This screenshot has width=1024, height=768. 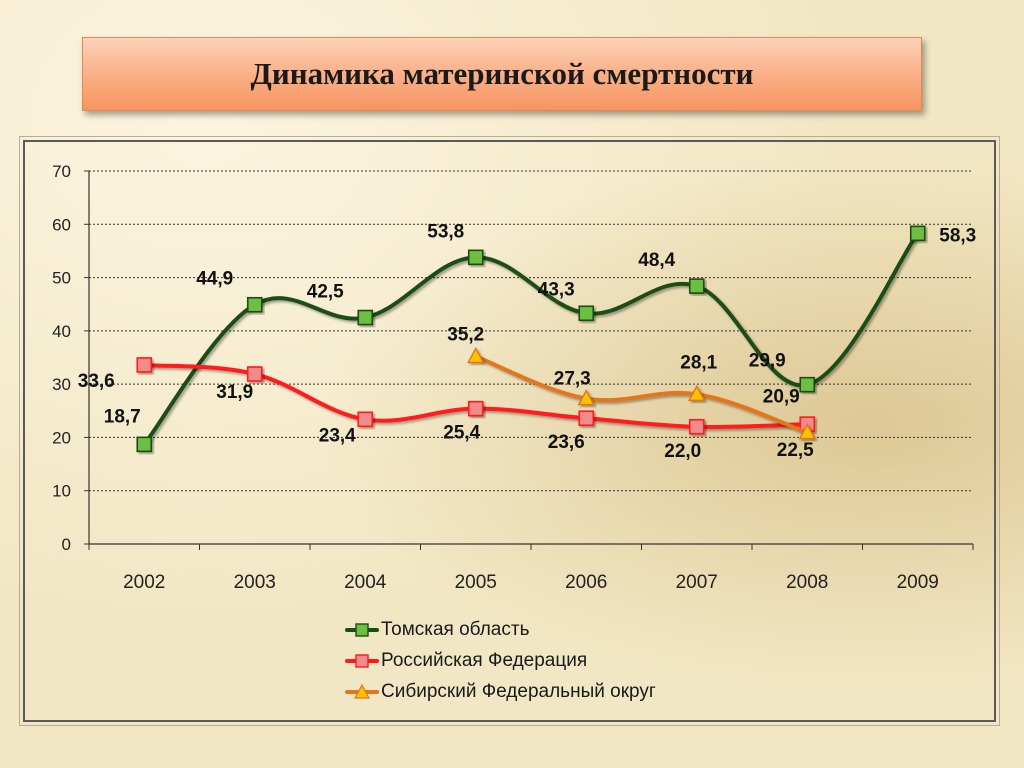 What do you see at coordinates (918, 582) in the screenshot?
I see `x-tick-label: 2009` at bounding box center [918, 582].